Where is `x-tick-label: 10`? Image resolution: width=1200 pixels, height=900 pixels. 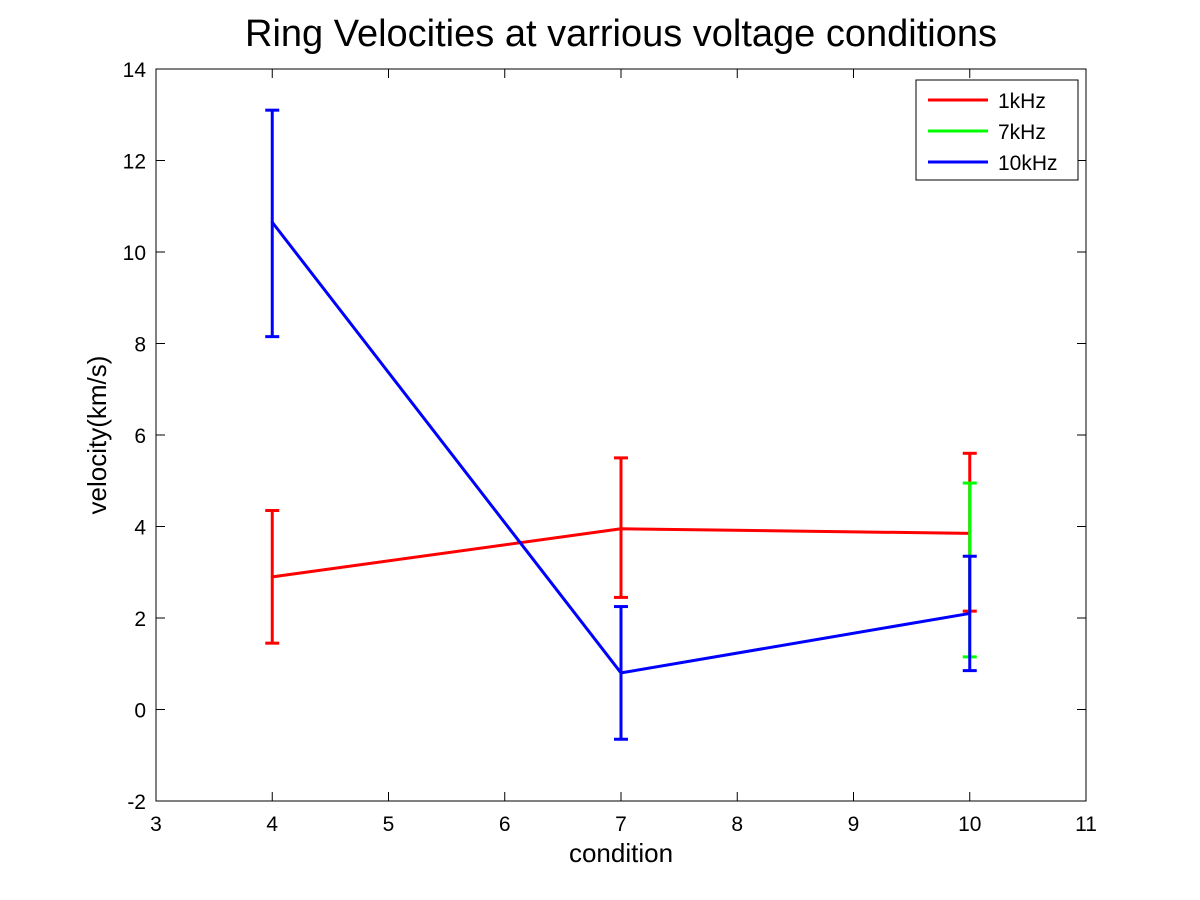 x-tick-label: 10 is located at coordinates (969, 824).